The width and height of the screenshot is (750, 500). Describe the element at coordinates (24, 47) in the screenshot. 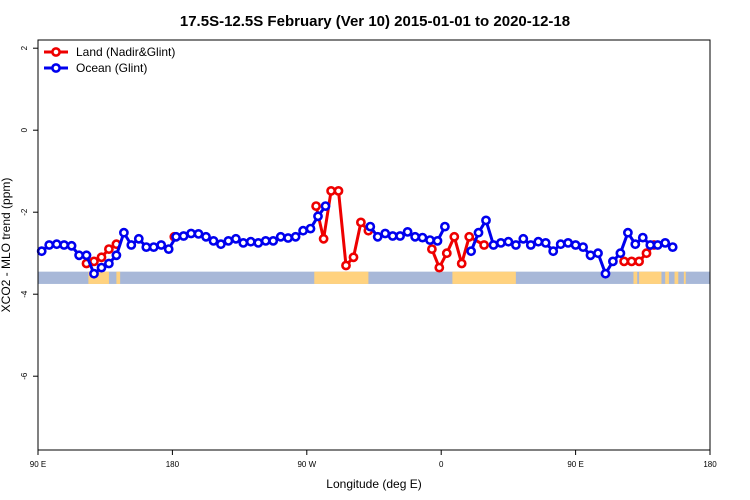

I see `y-tick-label-0: 2` at that location.